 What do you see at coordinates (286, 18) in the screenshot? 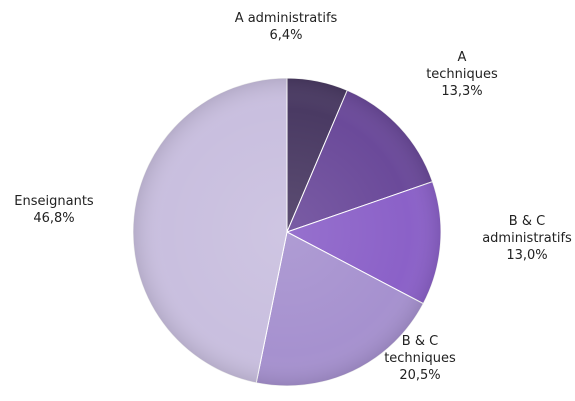
I see `pie-label-category: A administratifs` at bounding box center [286, 18].